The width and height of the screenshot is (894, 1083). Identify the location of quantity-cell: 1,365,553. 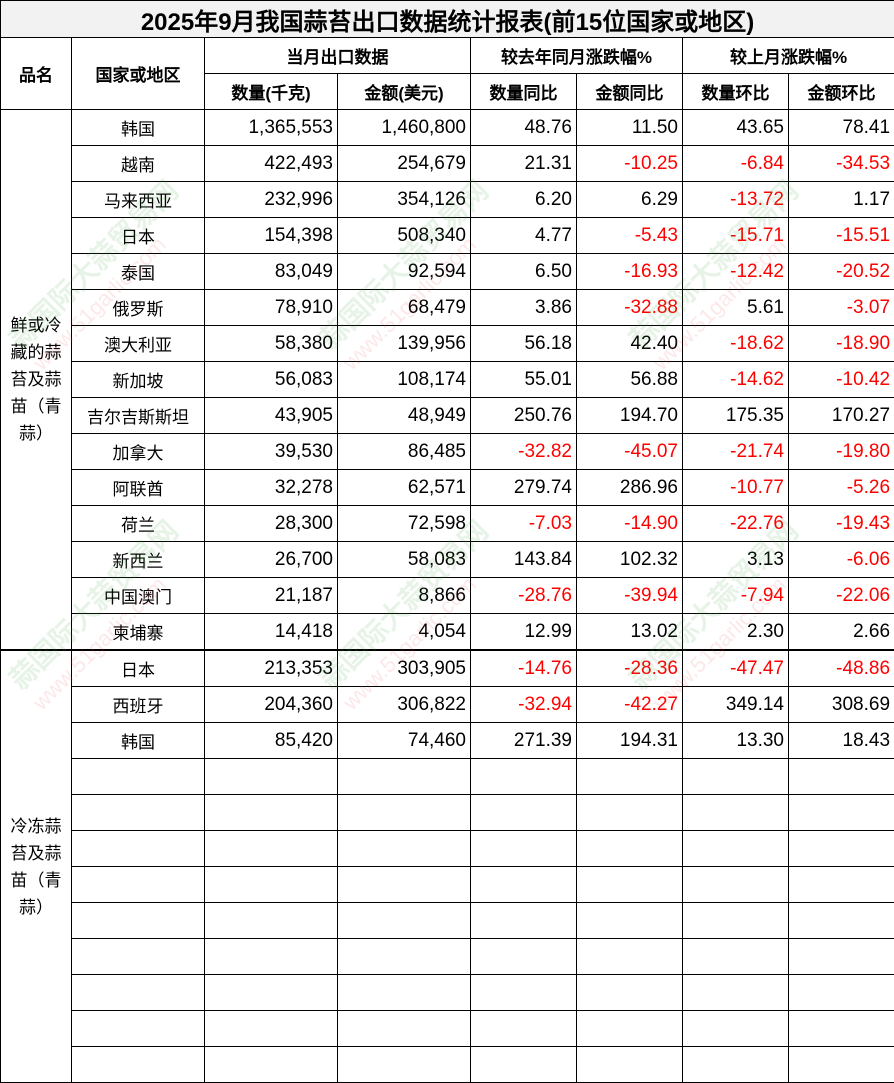
(271, 128).